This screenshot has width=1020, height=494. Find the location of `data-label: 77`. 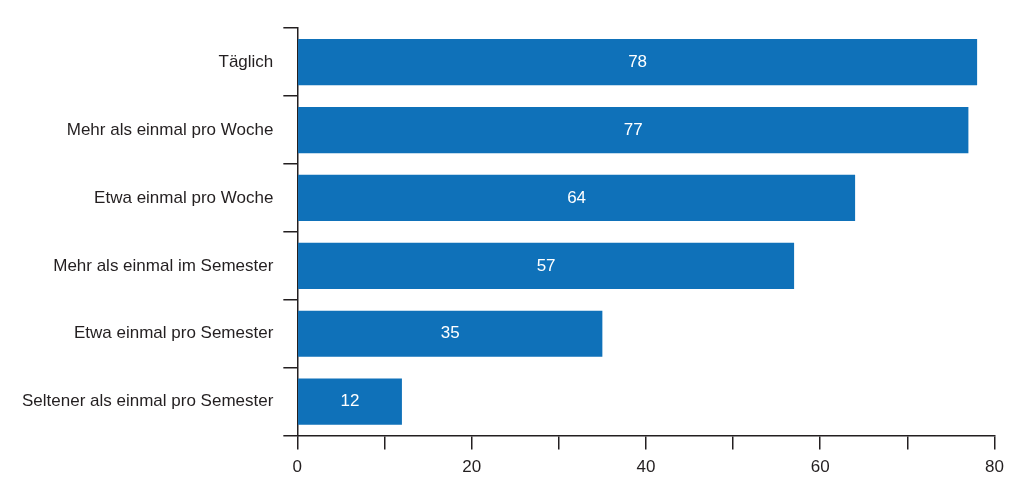

data-label: 77 is located at coordinates (633, 129).